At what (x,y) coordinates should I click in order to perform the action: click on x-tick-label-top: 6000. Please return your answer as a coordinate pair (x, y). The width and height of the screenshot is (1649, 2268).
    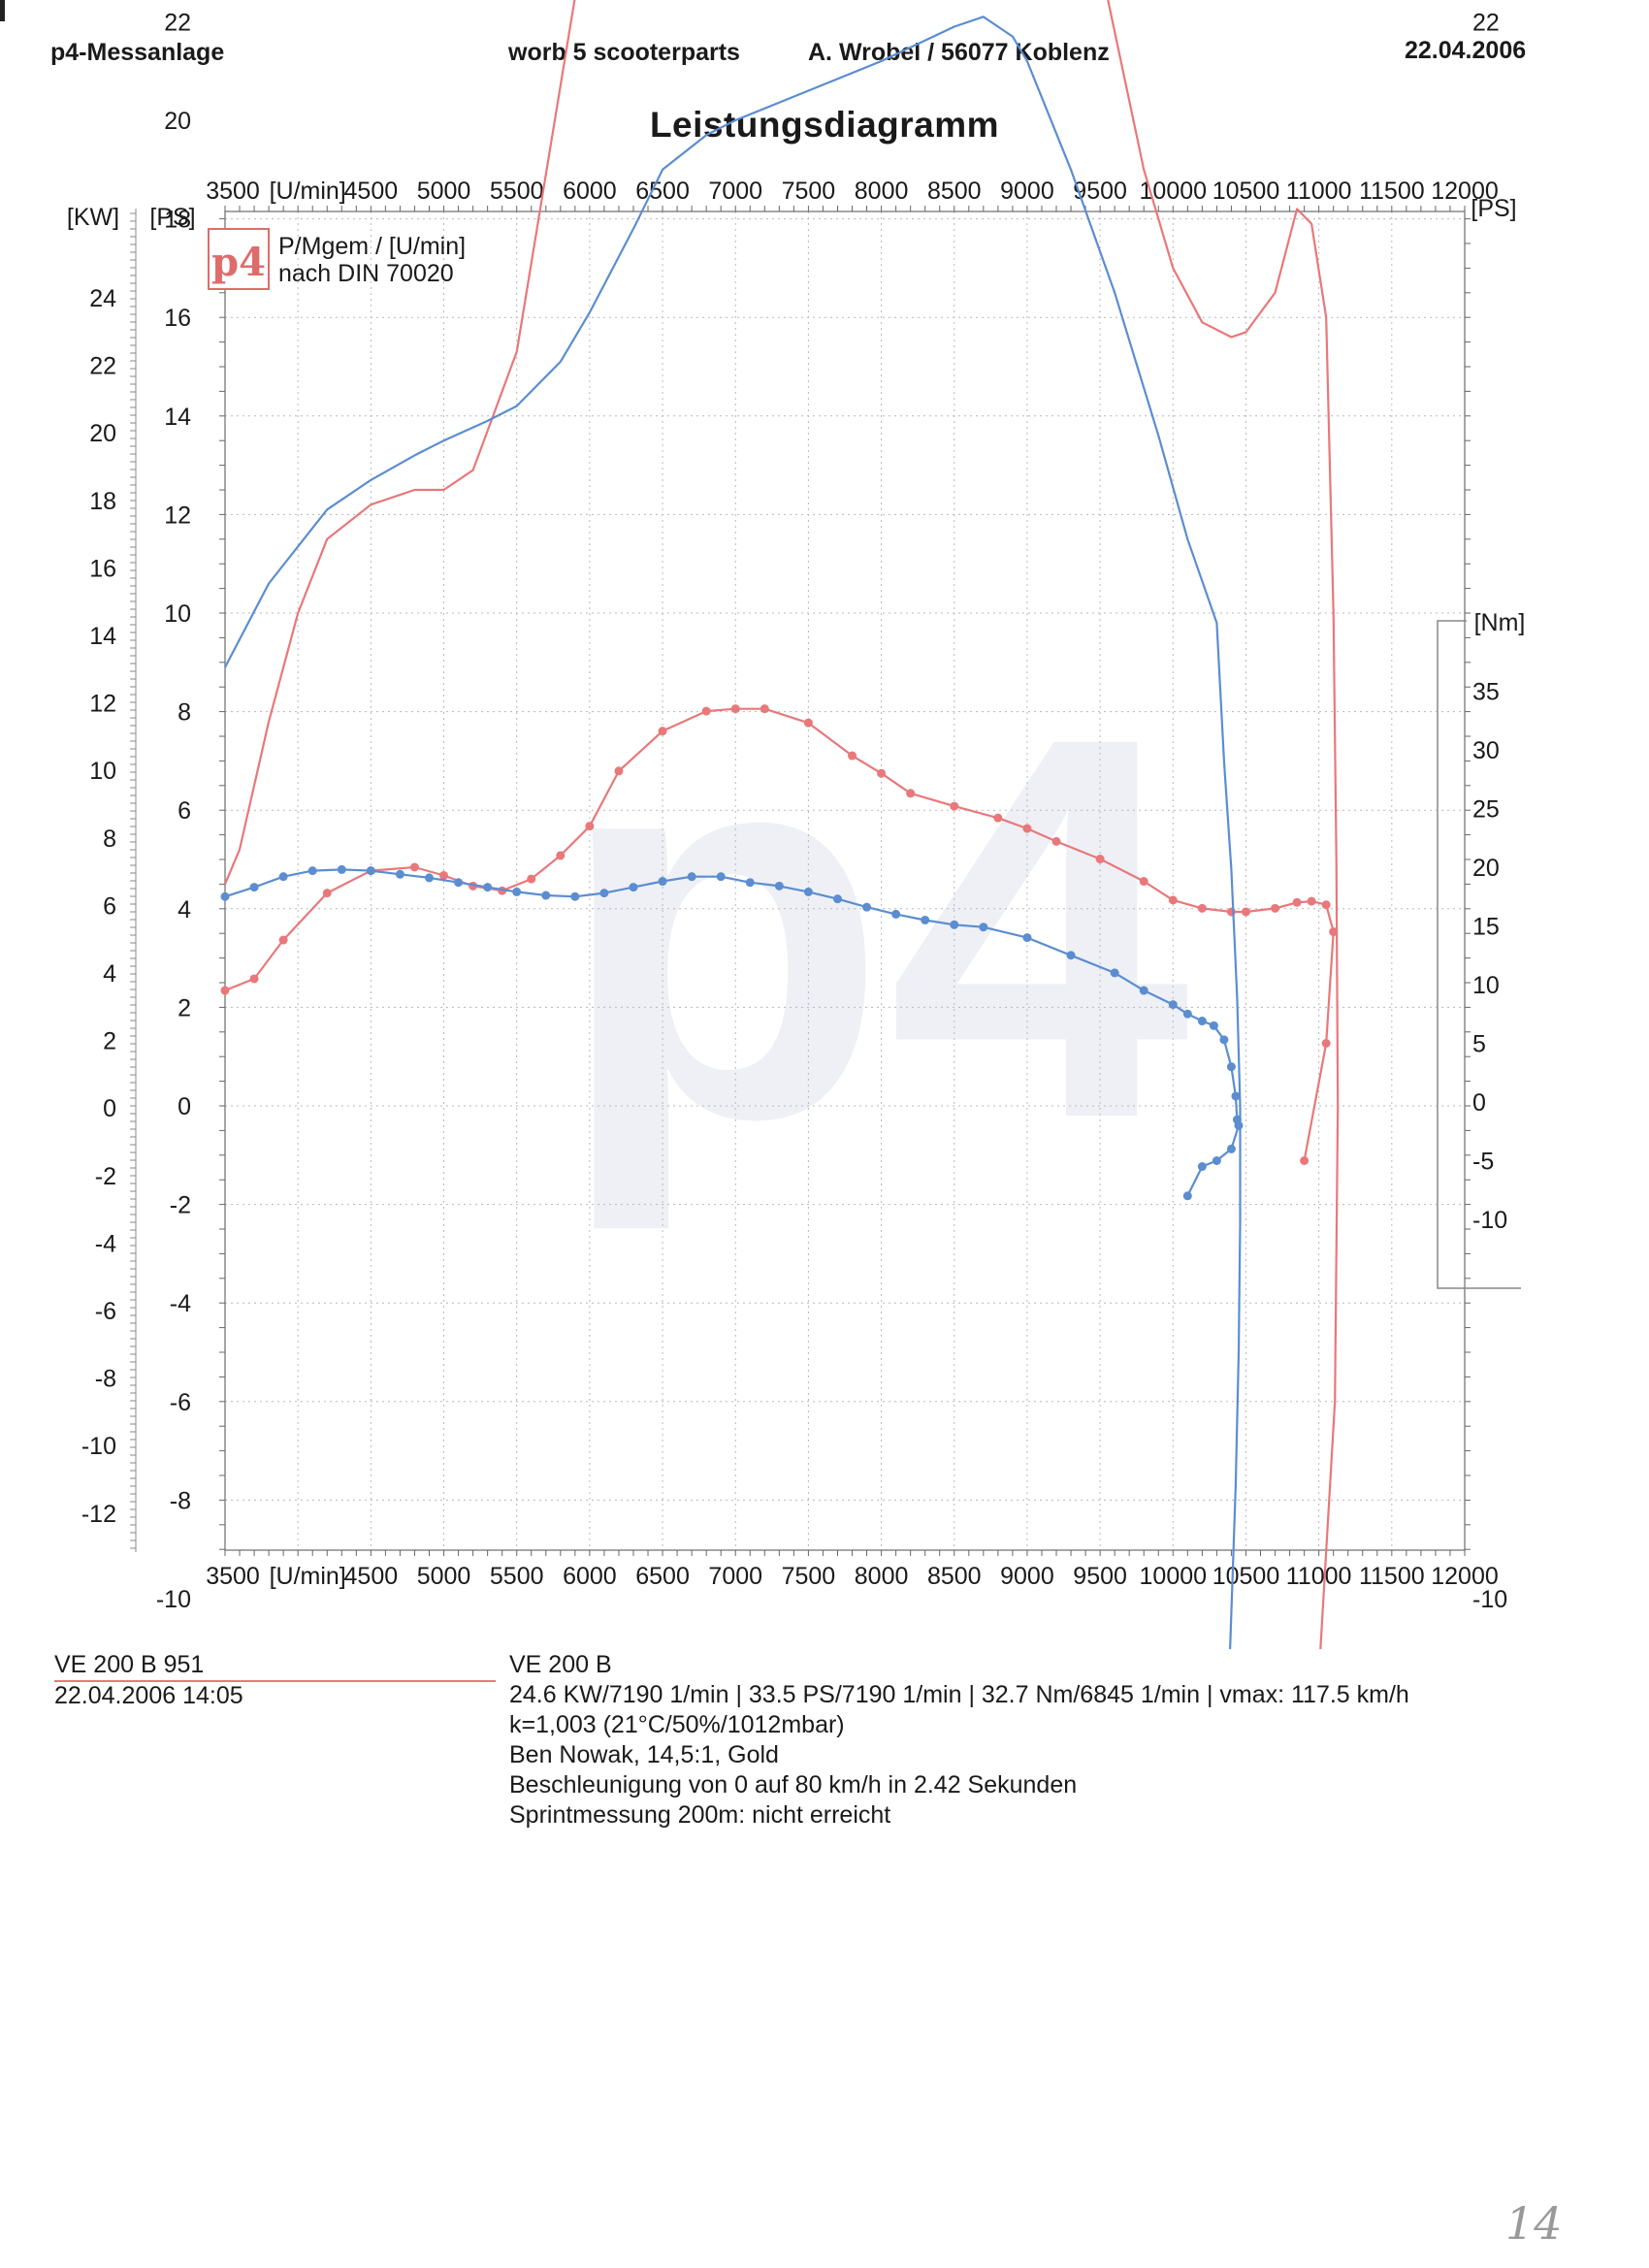
    Looking at the image, I should click on (590, 191).